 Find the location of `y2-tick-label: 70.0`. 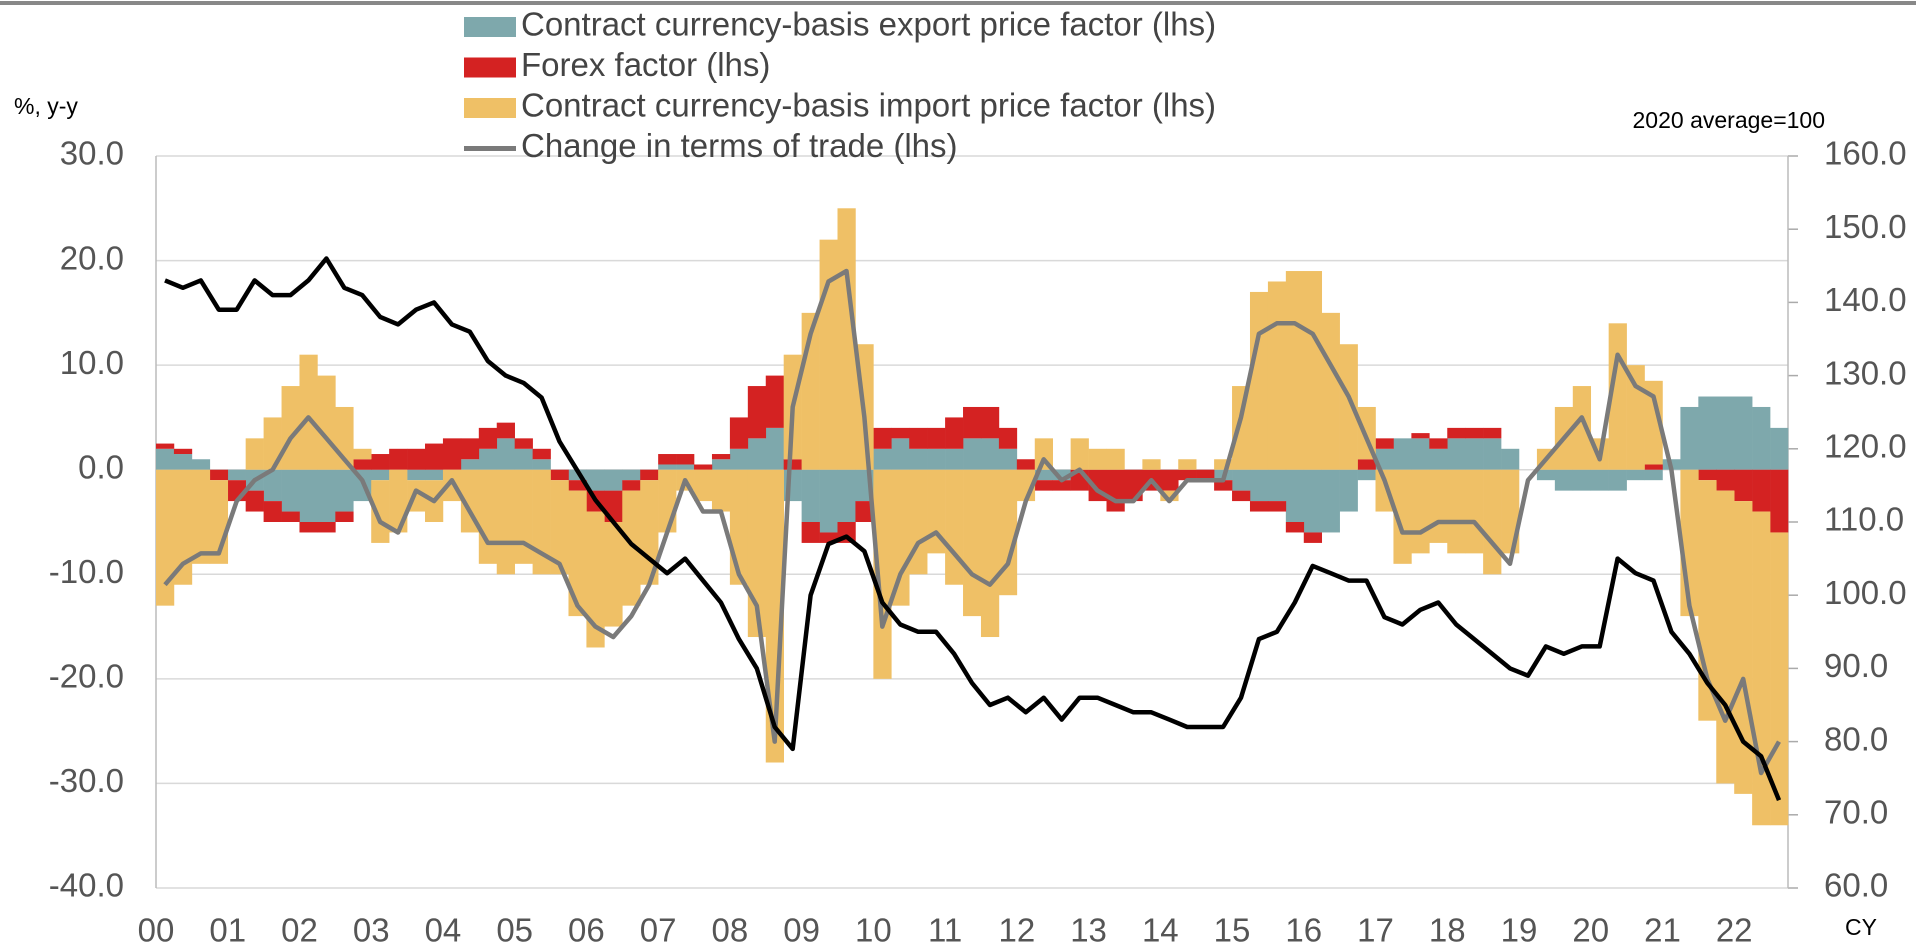

y2-tick-label: 70.0 is located at coordinates (1856, 812).